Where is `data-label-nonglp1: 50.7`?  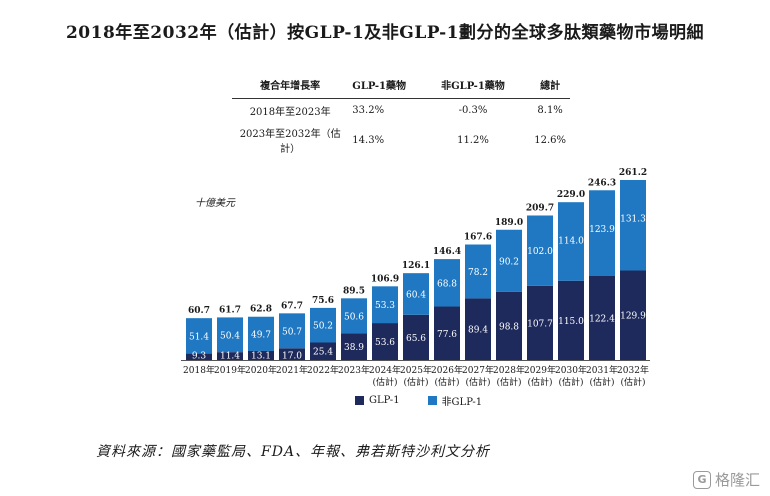
data-label-nonglp1: 50.7 is located at coordinates (292, 332).